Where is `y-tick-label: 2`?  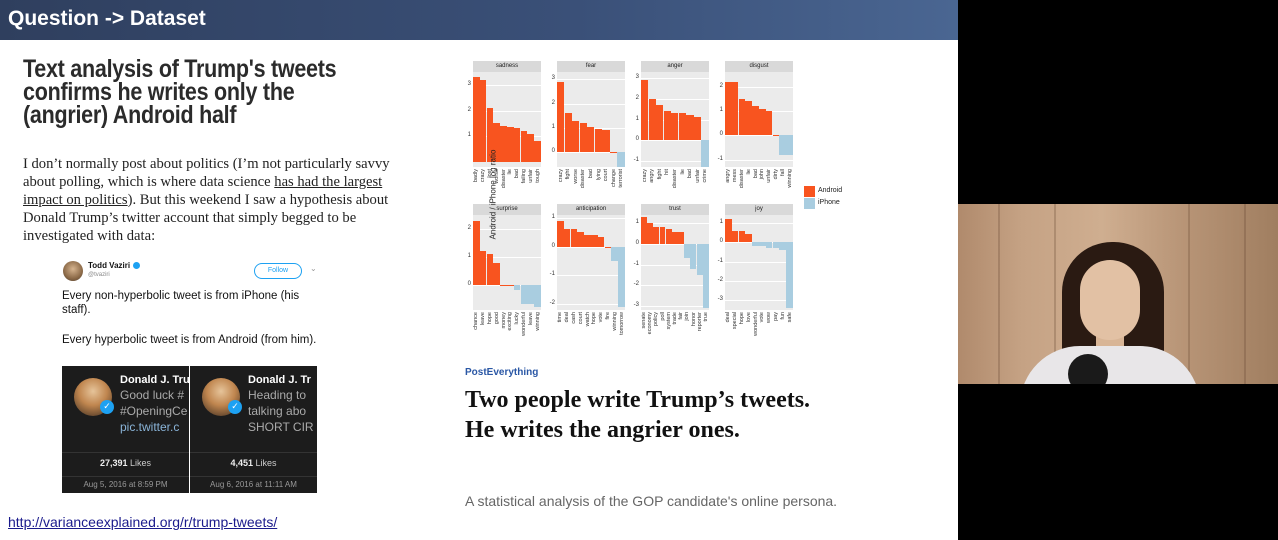
y-tick-label: 2 is located at coordinates (553, 102).